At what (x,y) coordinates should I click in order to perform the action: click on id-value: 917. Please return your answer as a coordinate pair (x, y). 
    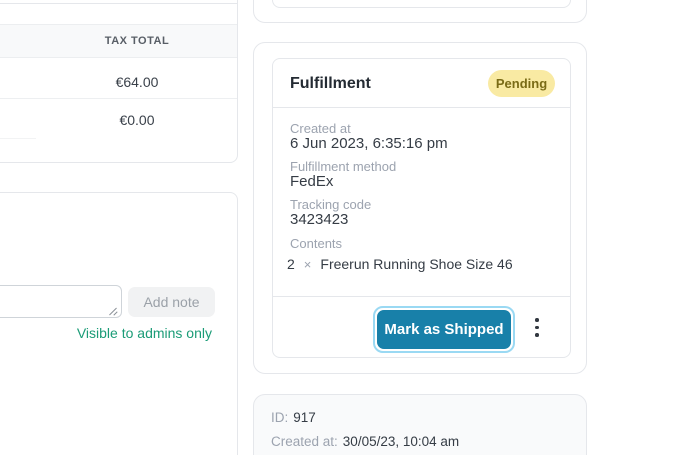
    Looking at the image, I should click on (304, 417).